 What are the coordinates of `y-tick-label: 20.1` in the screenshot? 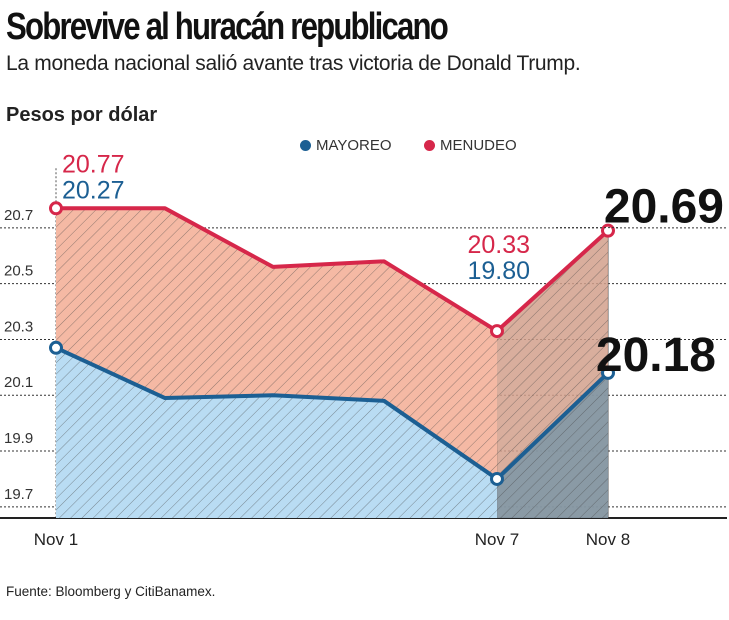 It's located at (18, 382).